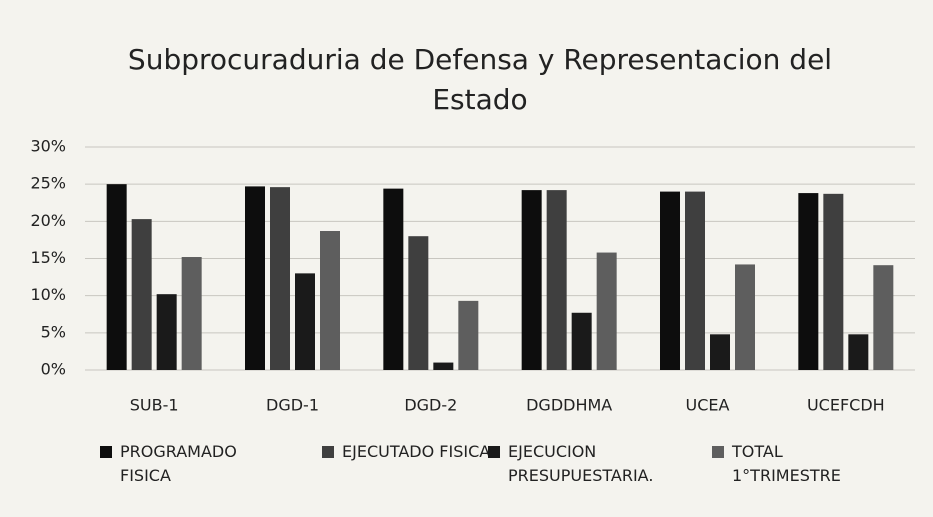 The width and height of the screenshot is (933, 517). I want to click on y-tick-label: 20%, so click(48, 220).